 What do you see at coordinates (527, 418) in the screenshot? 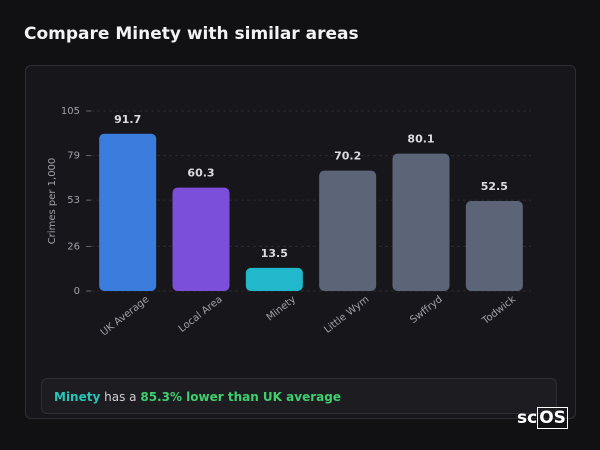
I see `logo-text: sc` at bounding box center [527, 418].